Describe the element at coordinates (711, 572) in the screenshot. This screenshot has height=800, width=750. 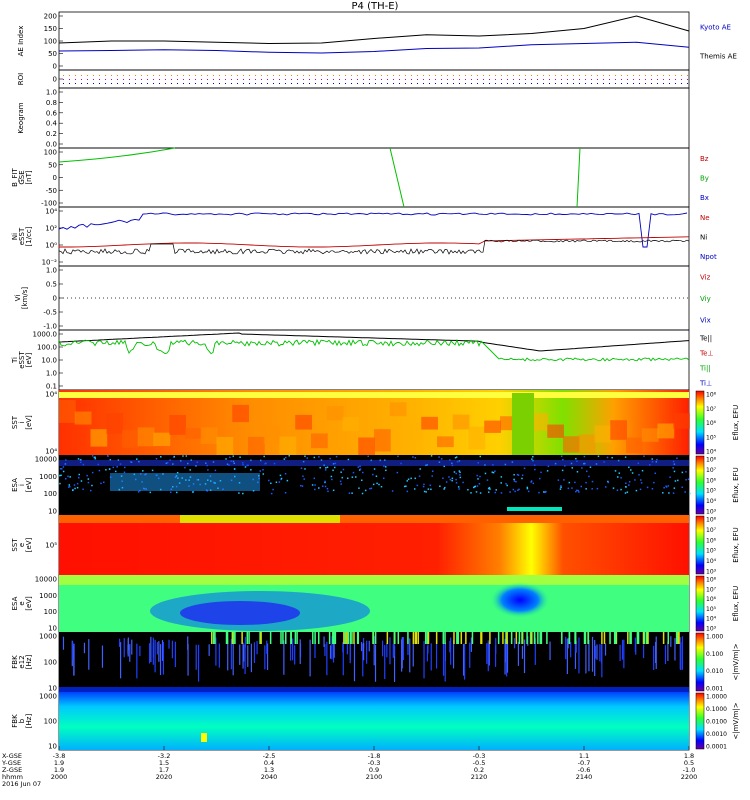
I see `colorbar-tick-label: 10³` at that location.